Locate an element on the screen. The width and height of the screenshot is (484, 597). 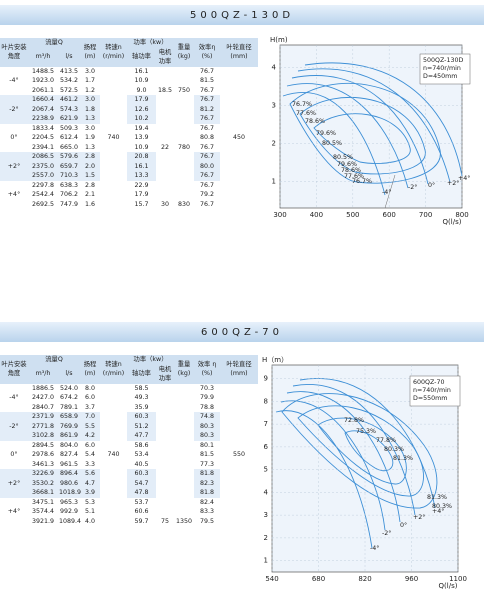
angle-cell: -4° is located at coordinates (14, 397).